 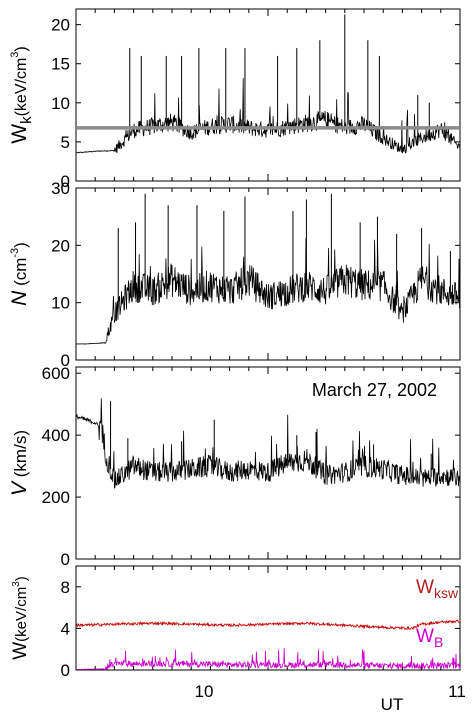 I want to click on wk-axis-label: Wk(keV/cm3), so click(x=21, y=94).